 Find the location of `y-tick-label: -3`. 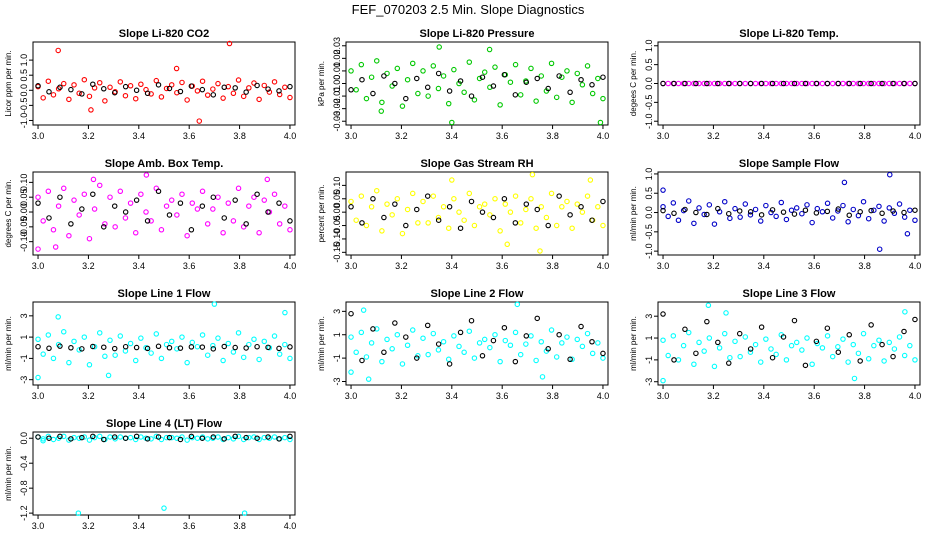

y-tick-label: -3 is located at coordinates (649, 382).